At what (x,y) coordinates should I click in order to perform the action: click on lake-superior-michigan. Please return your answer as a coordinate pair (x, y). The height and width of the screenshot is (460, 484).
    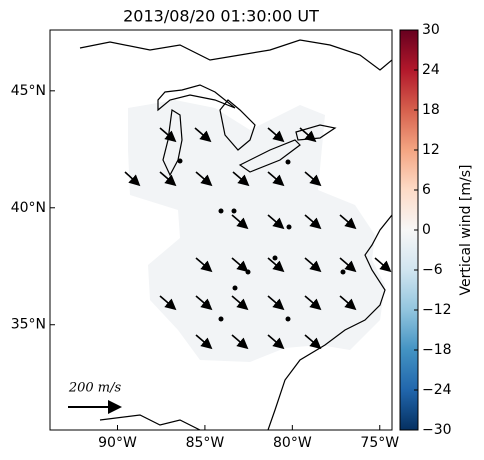
    Looking at the image, I should click on (196, 98).